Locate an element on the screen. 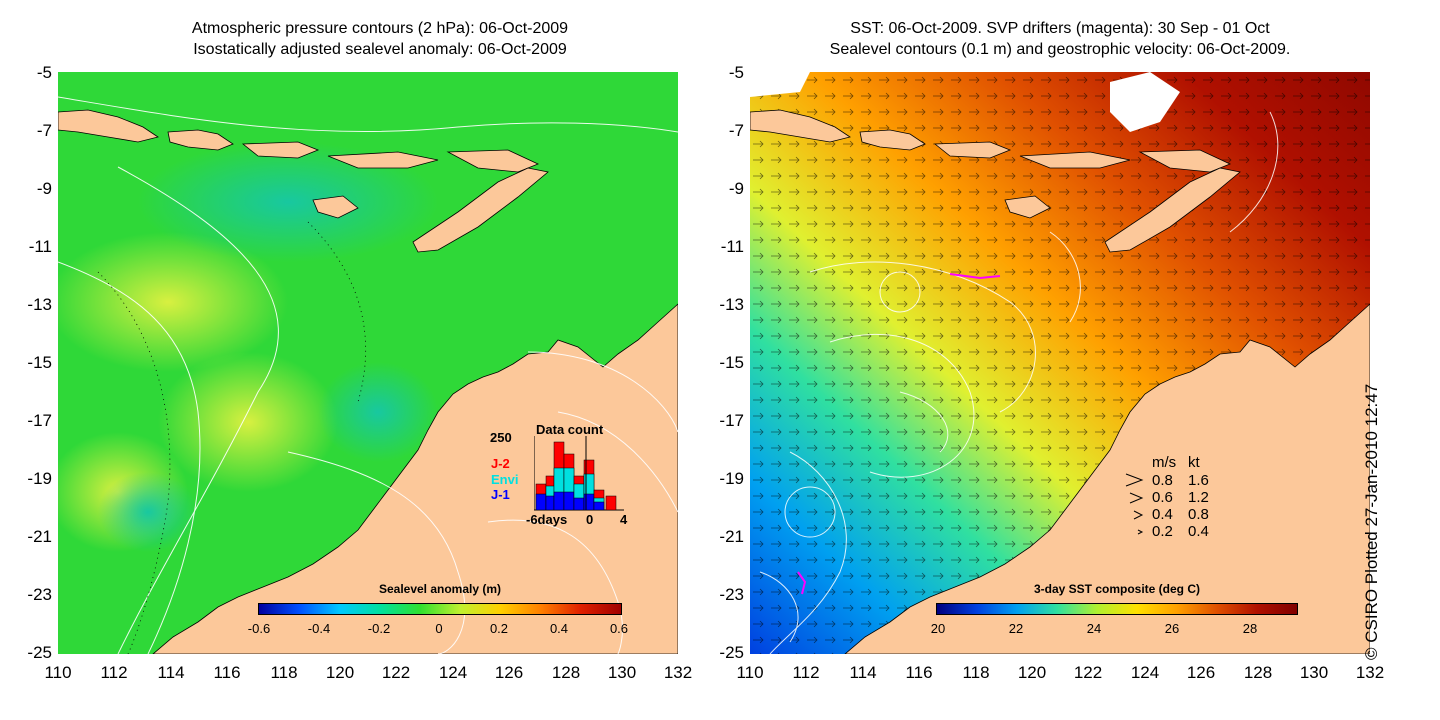 The height and width of the screenshot is (720, 1440). colorbar-label: 22 is located at coordinates (1016, 628).